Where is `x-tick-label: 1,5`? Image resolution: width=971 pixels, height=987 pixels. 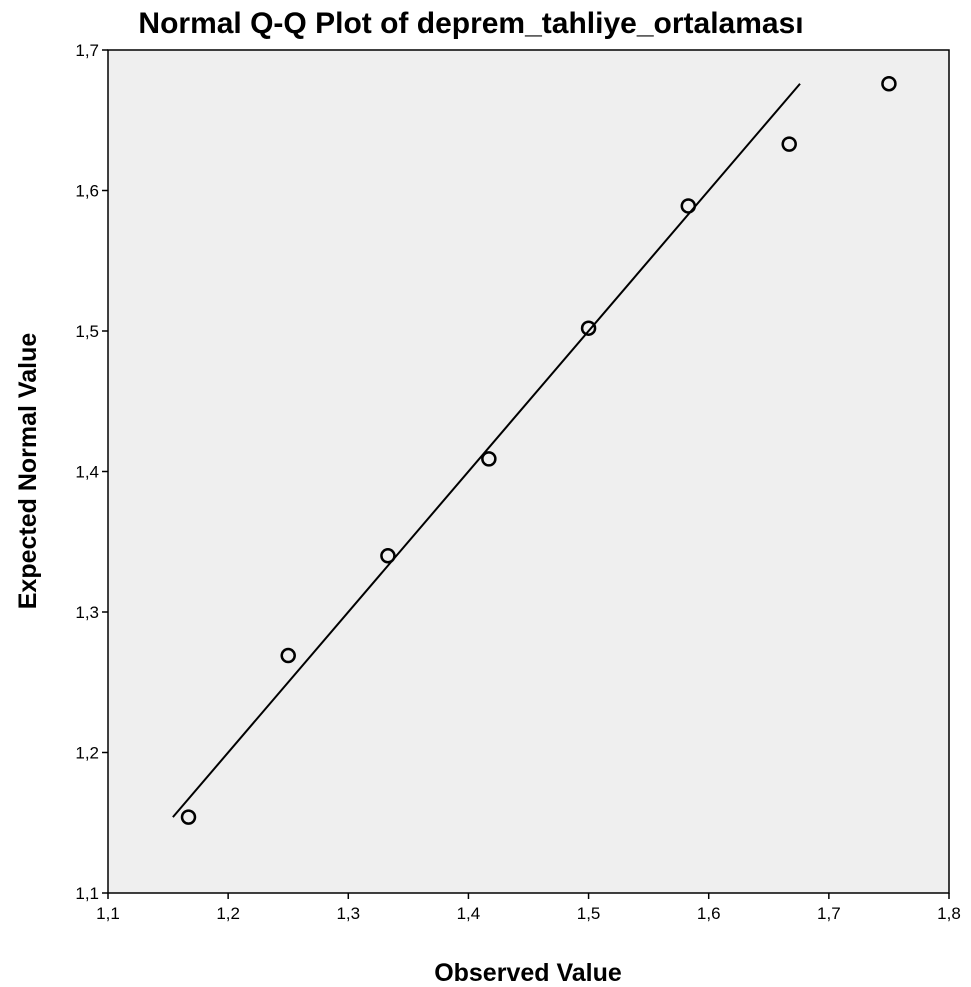
x-tick-label: 1,5 is located at coordinates (589, 913).